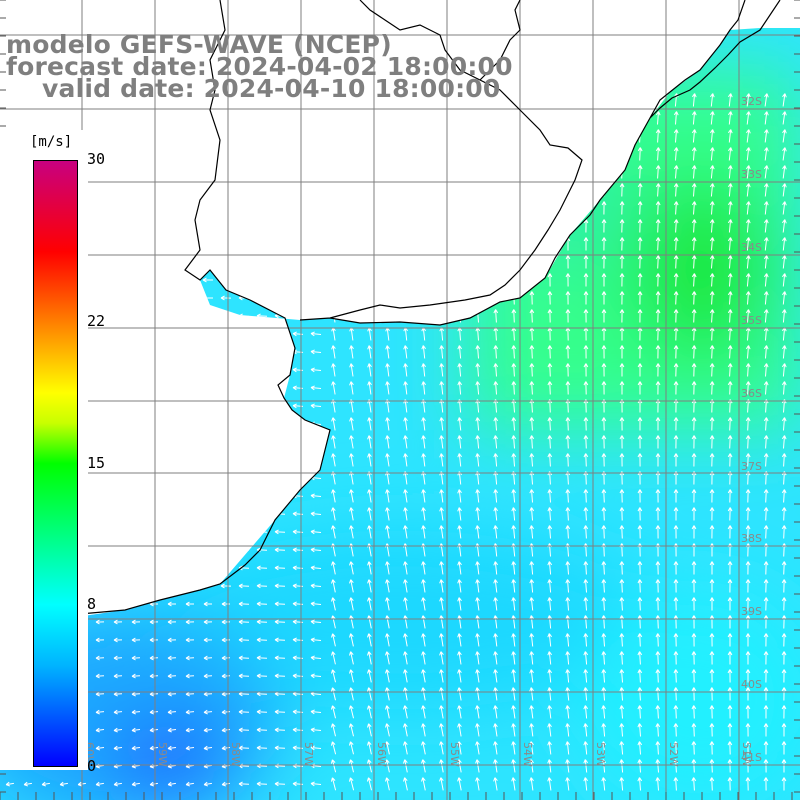 Image resolution: width=800 pixels, height=800 pixels. I want to click on latitude-label: 41S, so click(751, 757).